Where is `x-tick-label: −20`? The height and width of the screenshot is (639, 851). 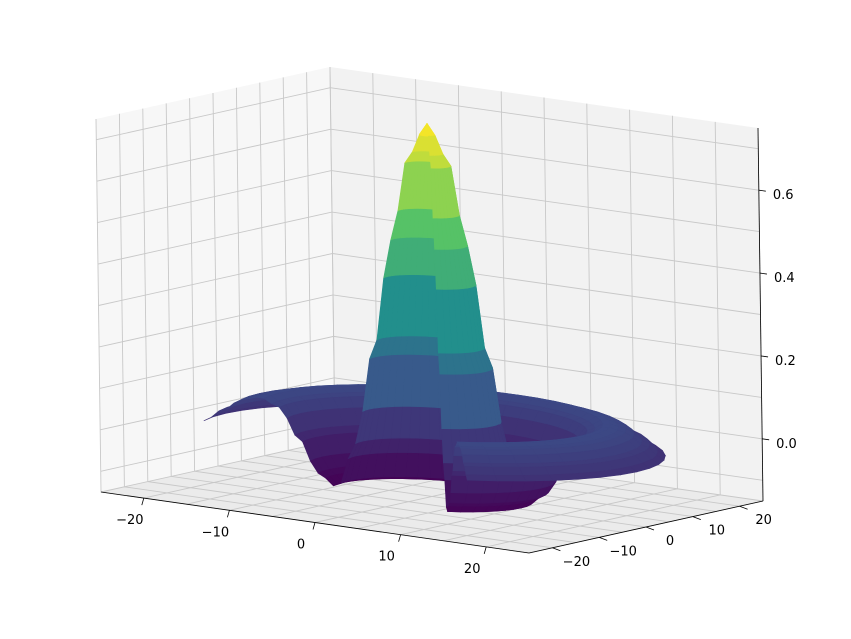
x-tick-label: −20 is located at coordinates (129, 520).